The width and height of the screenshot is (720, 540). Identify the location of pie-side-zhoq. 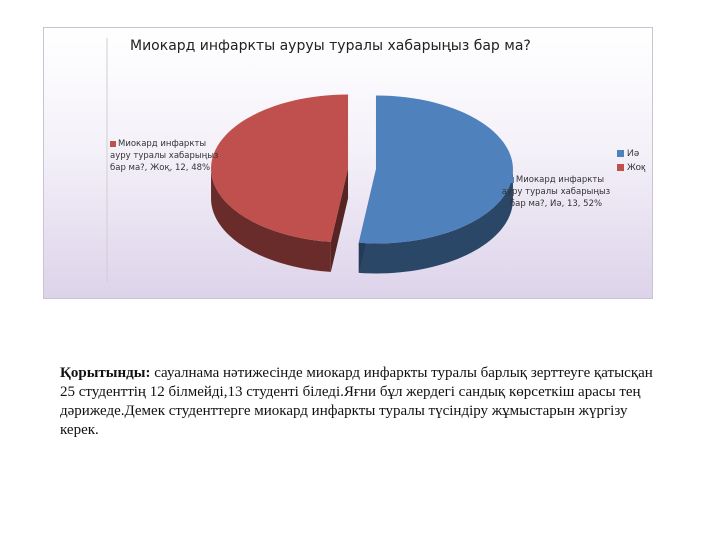
(271, 220).